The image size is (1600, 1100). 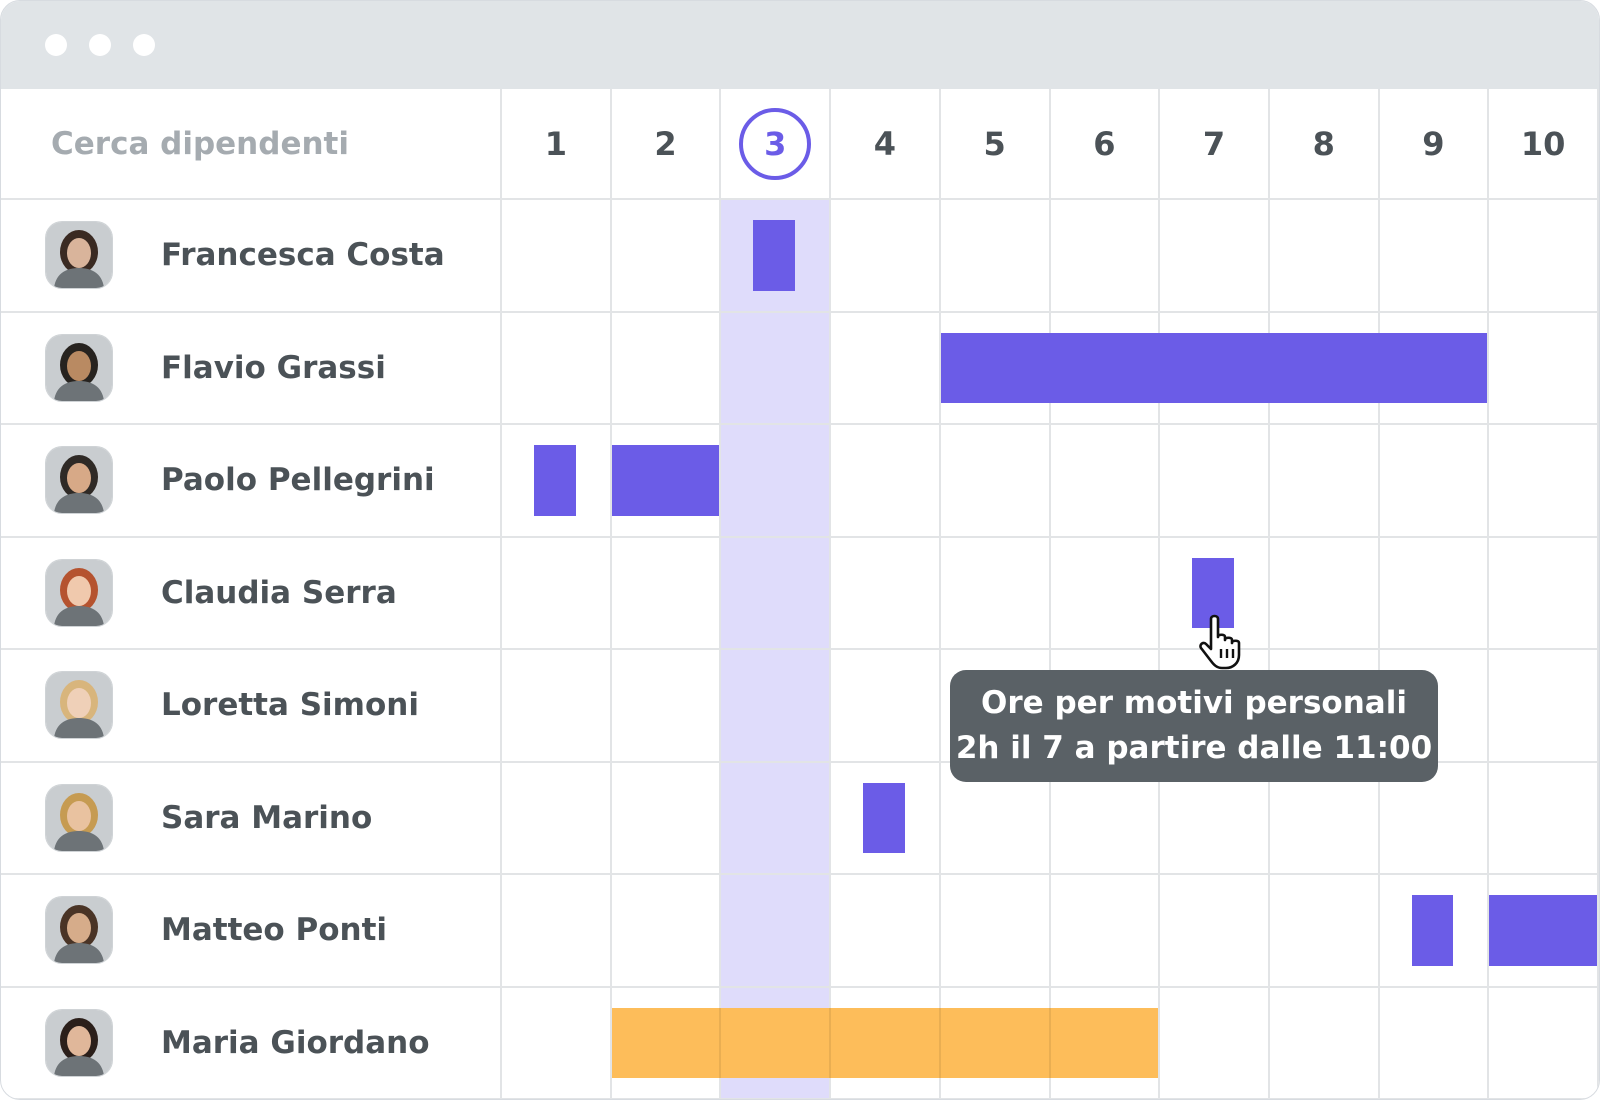 I want to click on day-number: 6, so click(x=1104, y=144).